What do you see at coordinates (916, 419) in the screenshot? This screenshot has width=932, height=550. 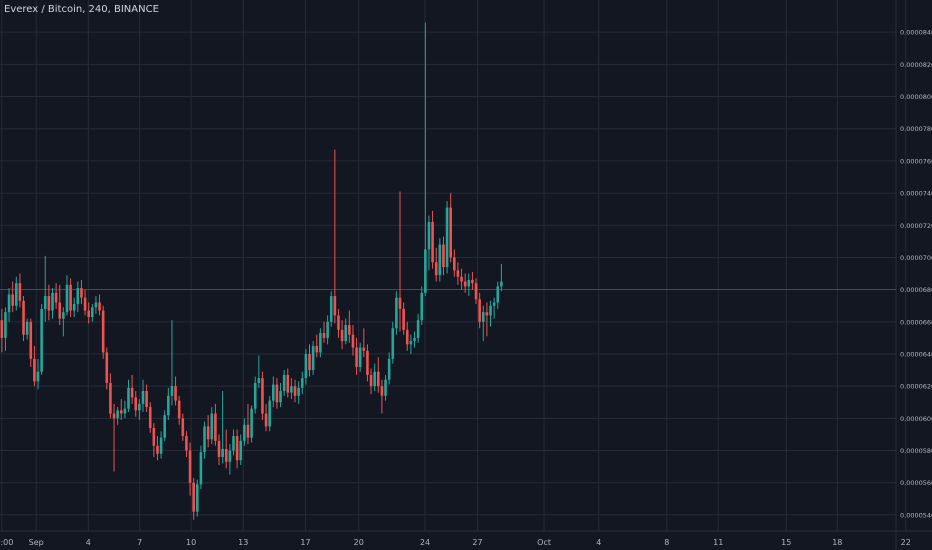 I see `price-tick-label: 0.00006000` at bounding box center [916, 419].